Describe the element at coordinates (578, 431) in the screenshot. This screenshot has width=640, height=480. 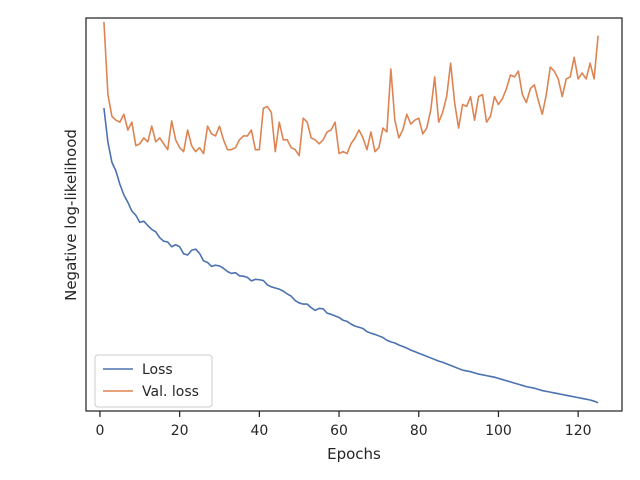
I see `x-tick-label: 120` at that location.